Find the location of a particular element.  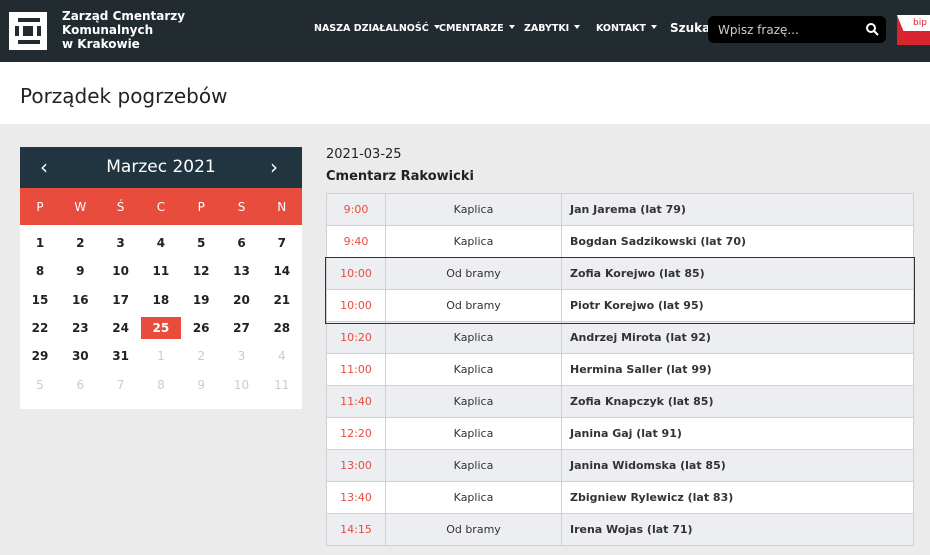

day: 23 is located at coordinates (80, 327).